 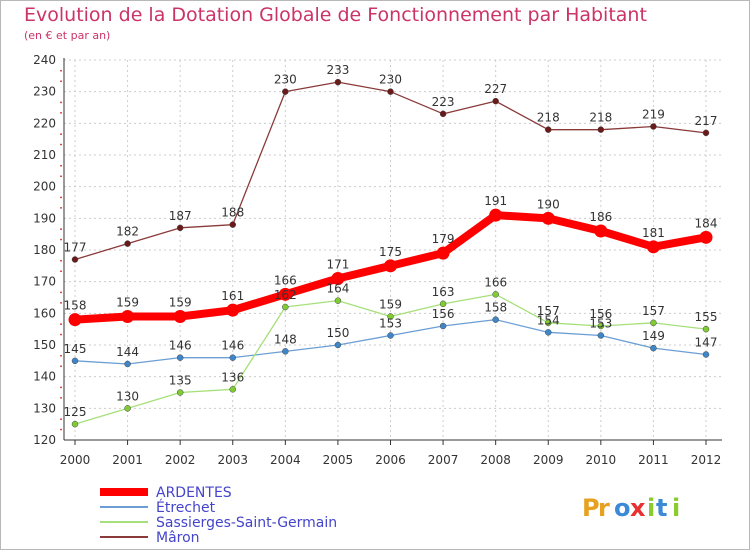 What do you see at coordinates (604, 508) in the screenshot?
I see `logo-letter: r` at bounding box center [604, 508].